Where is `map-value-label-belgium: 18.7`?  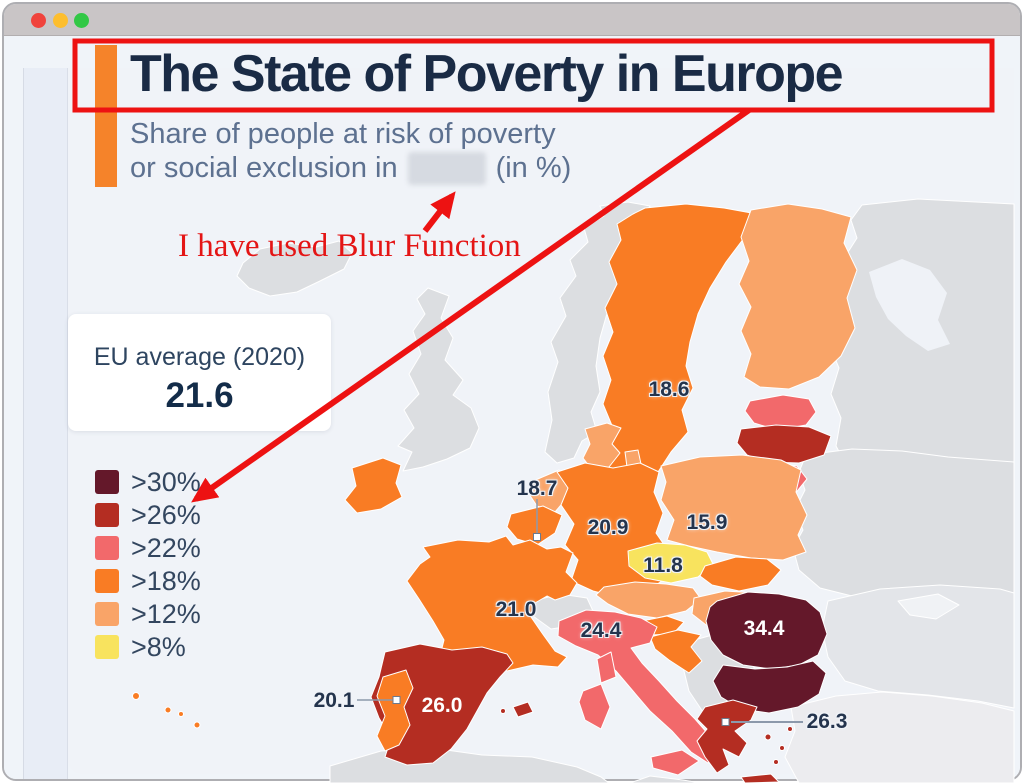
map-value-label-belgium: 18.7 is located at coordinates (537, 488).